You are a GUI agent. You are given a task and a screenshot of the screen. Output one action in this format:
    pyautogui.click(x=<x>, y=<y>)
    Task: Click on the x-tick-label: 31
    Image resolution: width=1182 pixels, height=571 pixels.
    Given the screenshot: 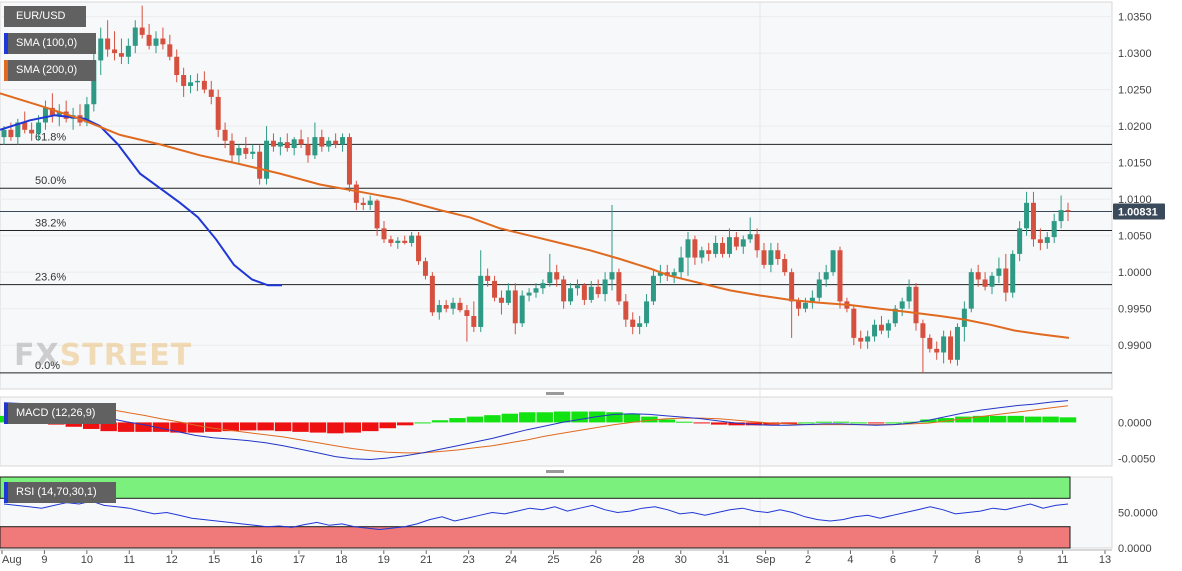 What is the action you would take?
    pyautogui.click(x=723, y=560)
    